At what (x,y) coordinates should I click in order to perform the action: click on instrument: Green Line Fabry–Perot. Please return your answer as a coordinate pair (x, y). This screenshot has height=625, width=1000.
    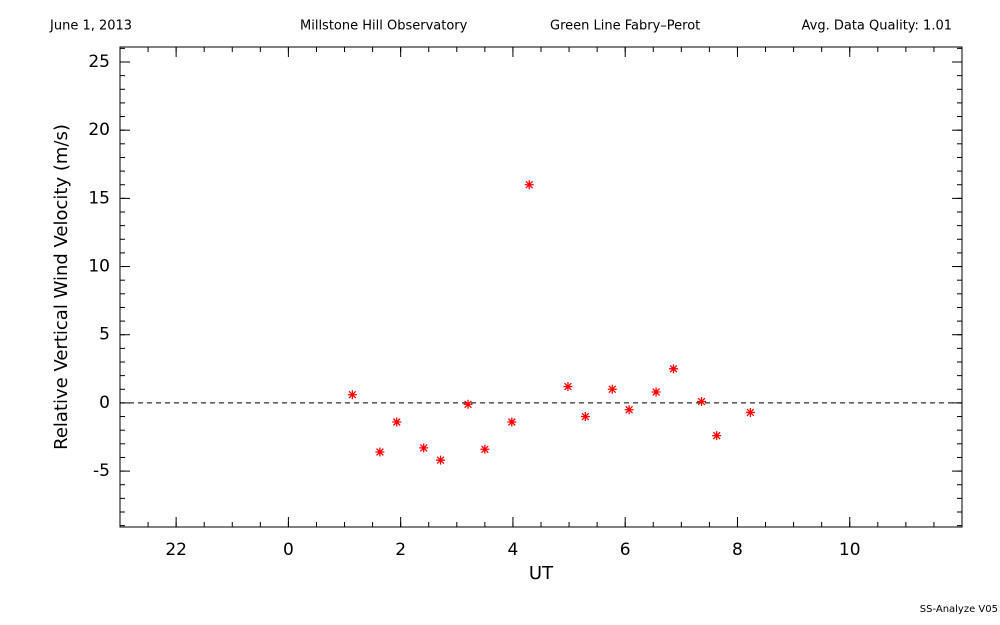
    Looking at the image, I should click on (625, 26).